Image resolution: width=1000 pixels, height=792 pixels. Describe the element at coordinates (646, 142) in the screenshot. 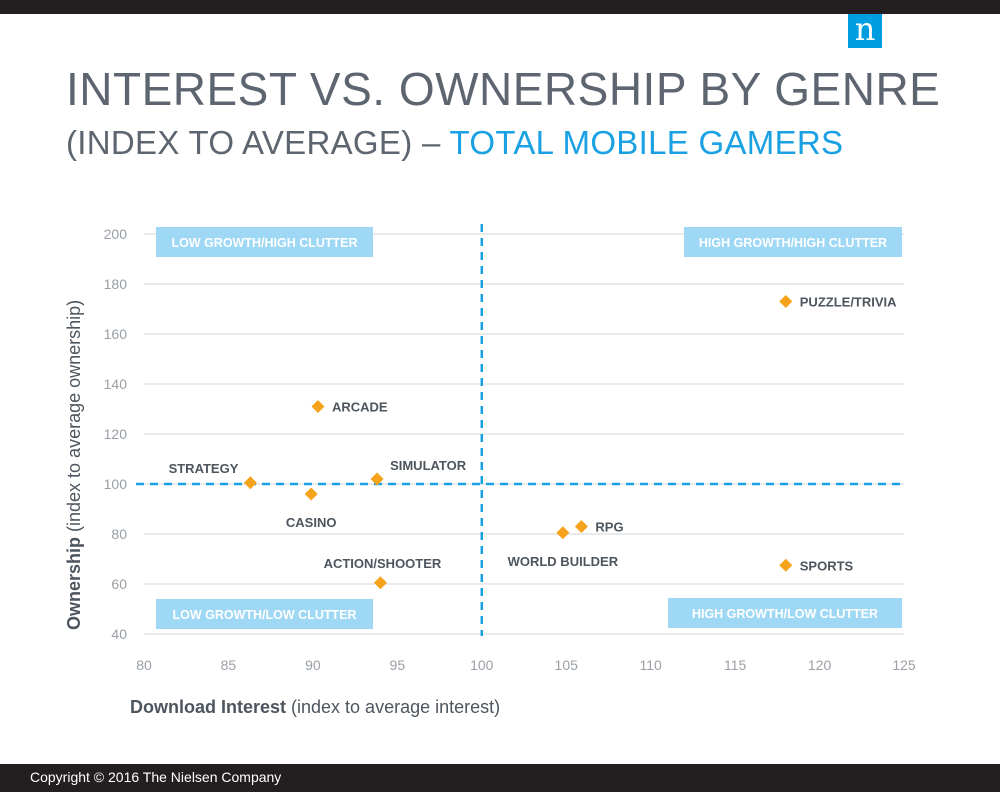

I see `subtitle-accent: TOTAL MOBILE GAMERS` at that location.